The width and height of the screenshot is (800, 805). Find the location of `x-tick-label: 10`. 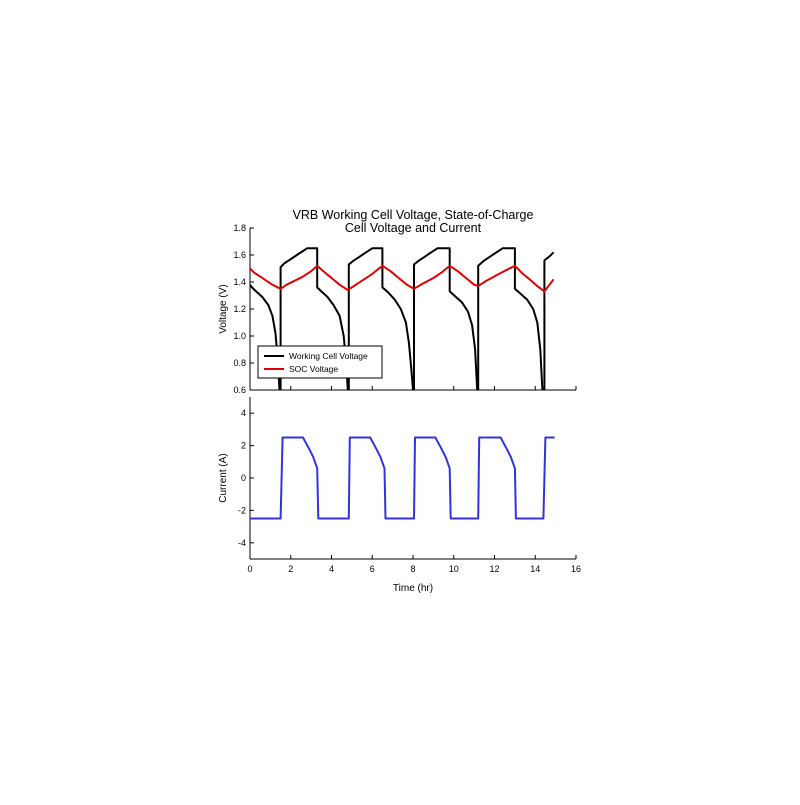

x-tick-label: 10 is located at coordinates (454, 569).